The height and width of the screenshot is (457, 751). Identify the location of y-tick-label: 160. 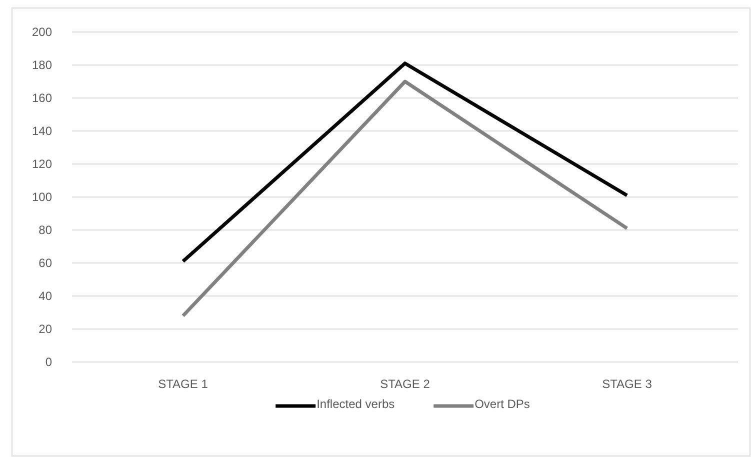
(42, 98).